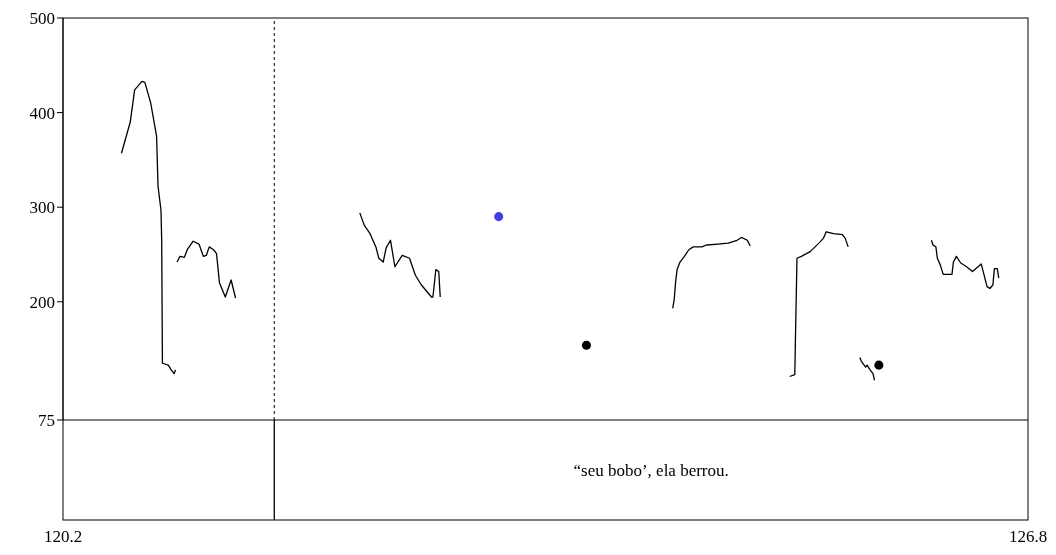 The image size is (1056, 555). Describe the element at coordinates (42, 113) in the screenshot. I see `y-tick-label: 400` at that location.